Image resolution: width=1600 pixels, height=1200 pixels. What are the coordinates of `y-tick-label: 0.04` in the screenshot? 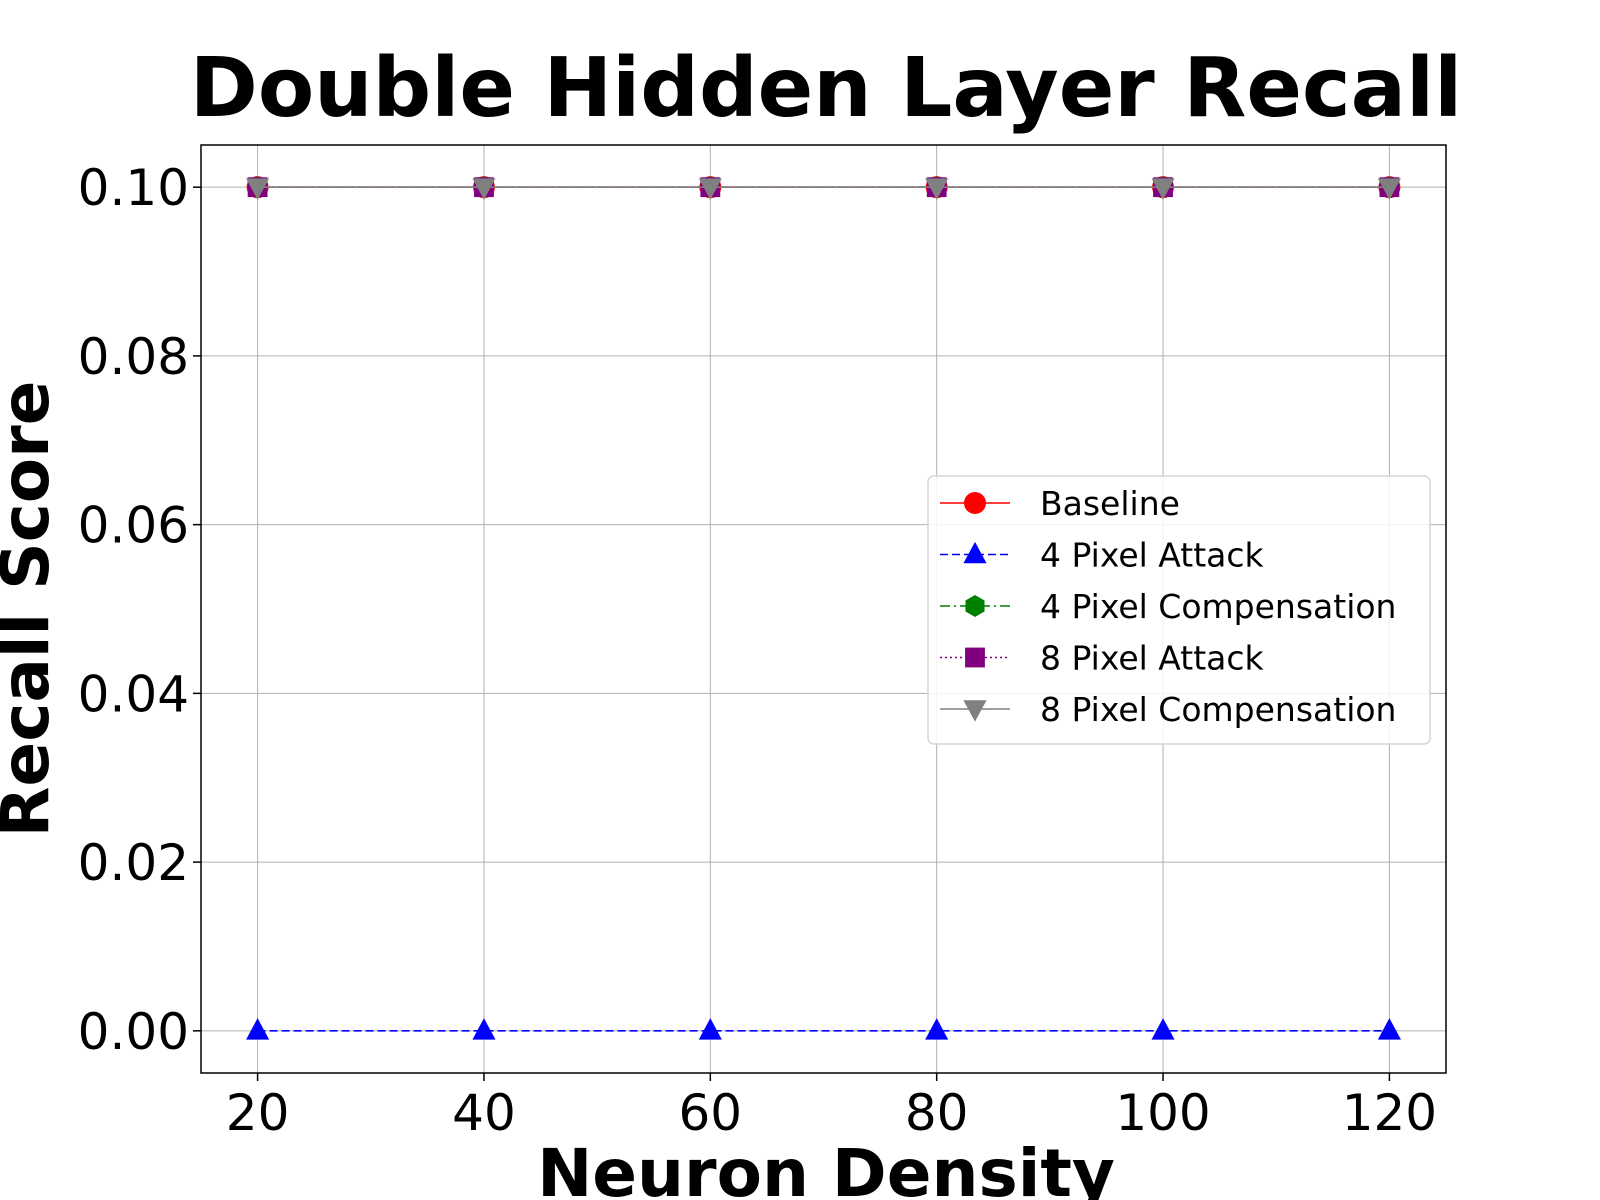 It's located at (133, 694).